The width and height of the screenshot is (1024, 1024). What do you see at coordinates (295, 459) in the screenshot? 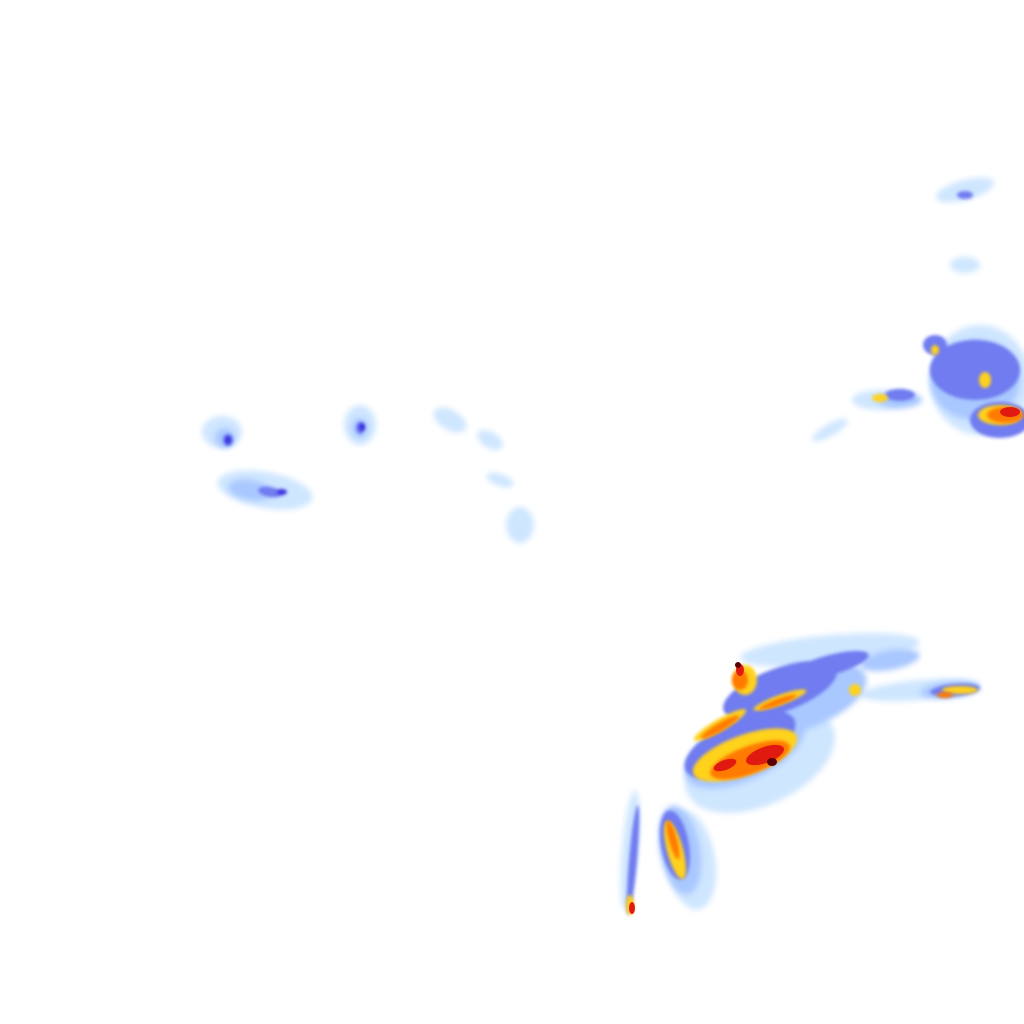
I see `strong-precip` at bounding box center [295, 459].